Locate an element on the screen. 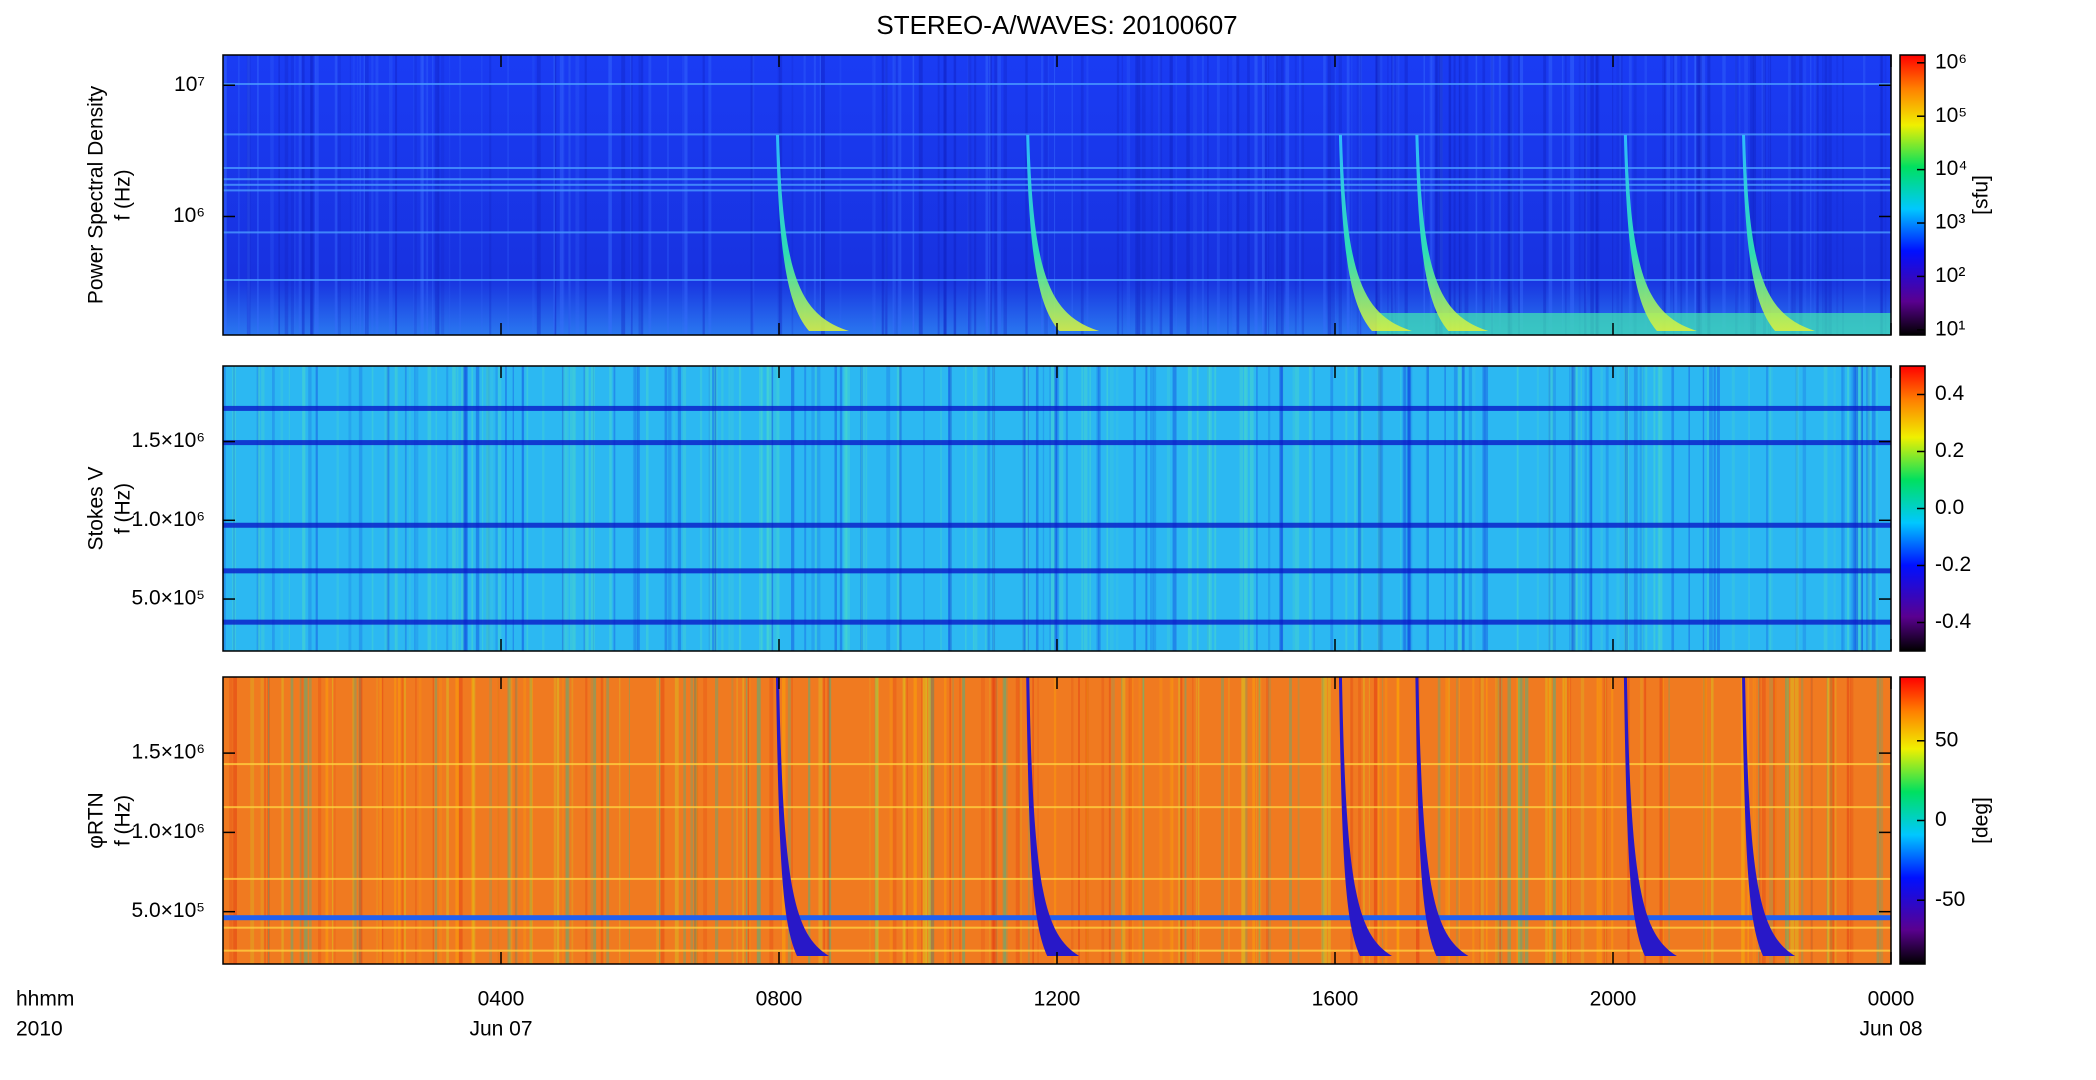  x-tick-label: 1600 is located at coordinates (1335, 999).